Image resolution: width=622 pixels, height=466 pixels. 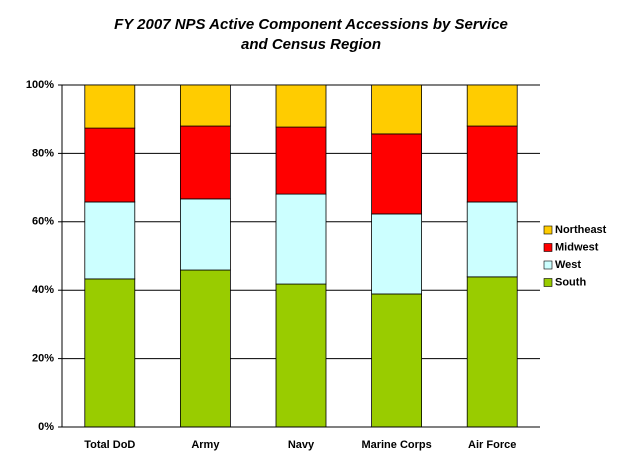 I want to click on y-tick-label: 40%, so click(x=43, y=290).